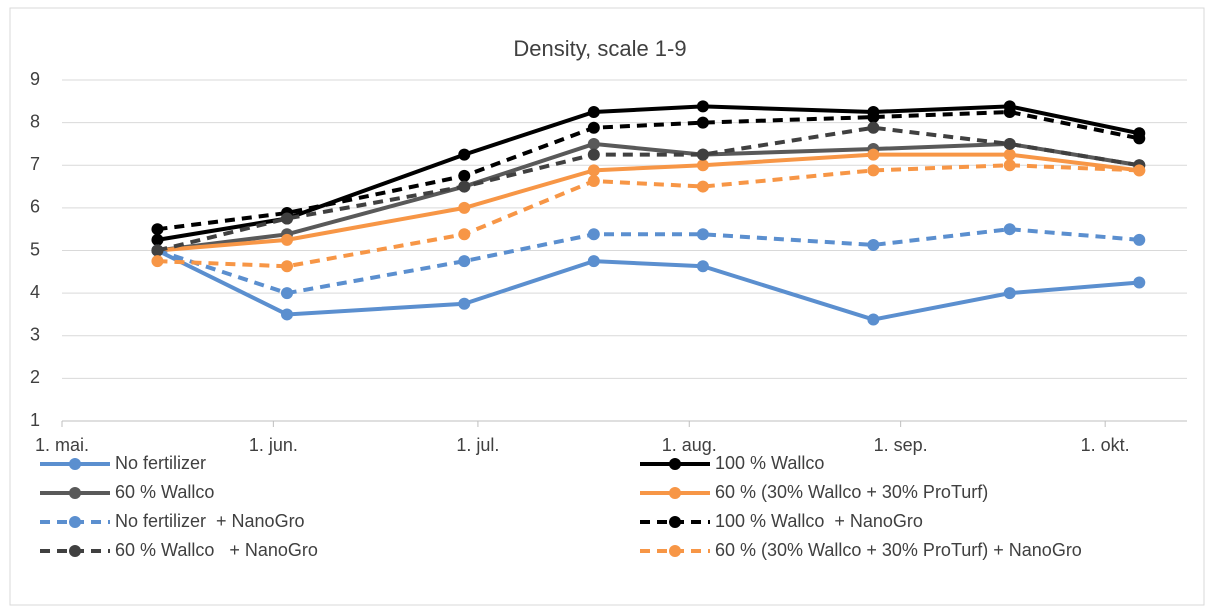 This screenshot has height=610, width=1214. What do you see at coordinates (160, 463) in the screenshot?
I see `legend-label: No fertilizer` at bounding box center [160, 463].